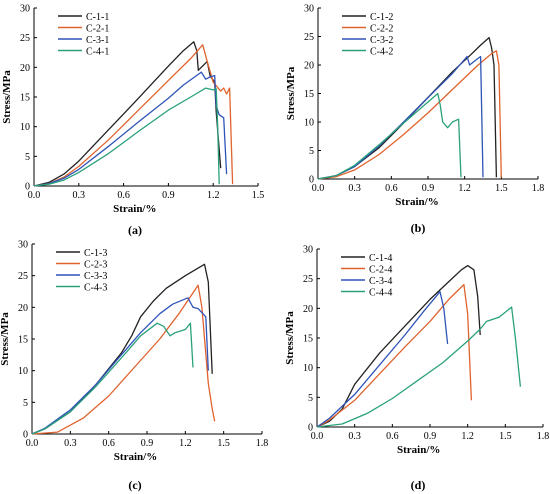  I want to click on legend-entry: C-4-2, so click(381, 52).